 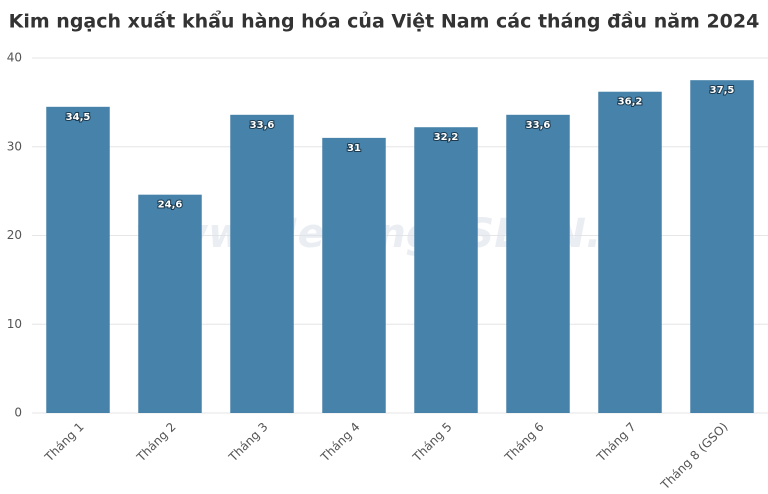 What do you see at coordinates (446, 137) in the screenshot?
I see `value-label: 32,2` at bounding box center [446, 137].